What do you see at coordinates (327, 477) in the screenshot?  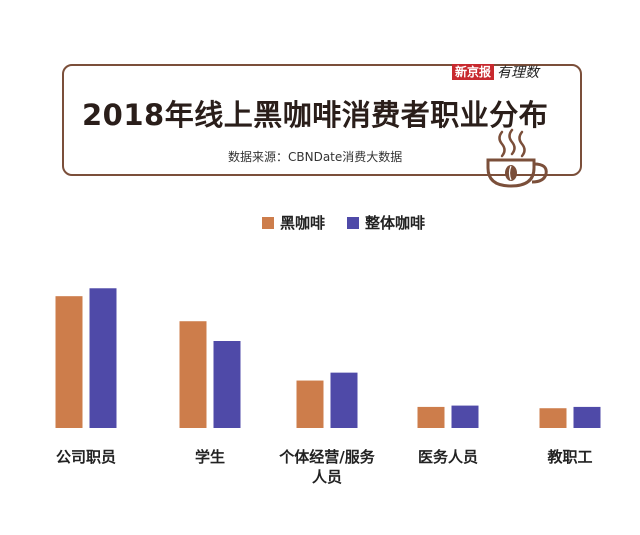 I see `category-label-2: 人员` at bounding box center [327, 477].